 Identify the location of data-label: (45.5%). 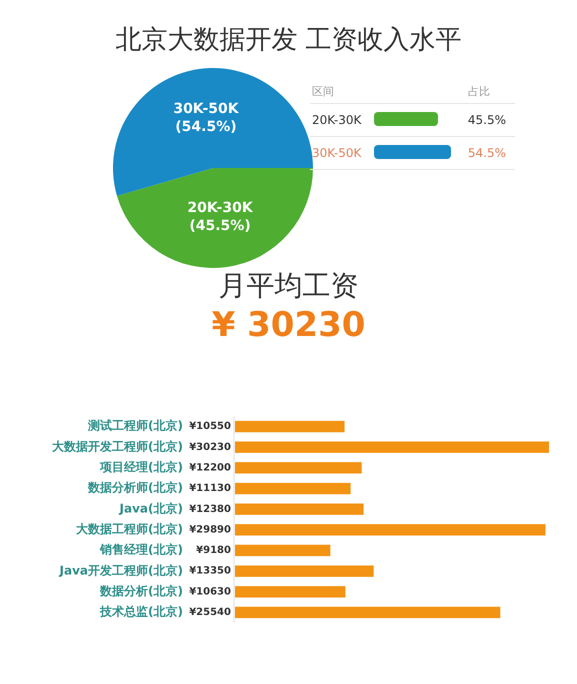
(220, 226).